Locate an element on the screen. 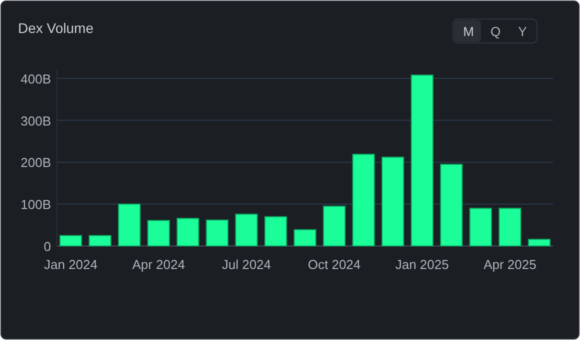 This screenshot has height=340, width=580. y-tick-label: 100B is located at coordinates (35, 204).